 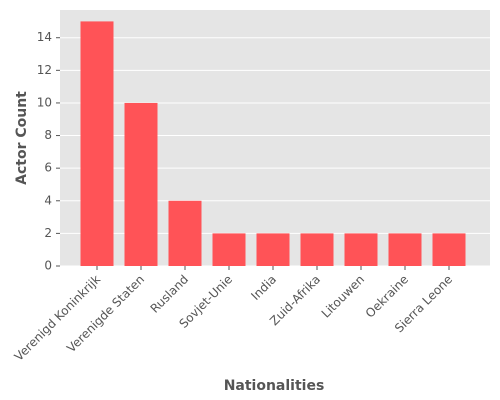 I want to click on y-tick-label: 10, so click(x=44, y=102).